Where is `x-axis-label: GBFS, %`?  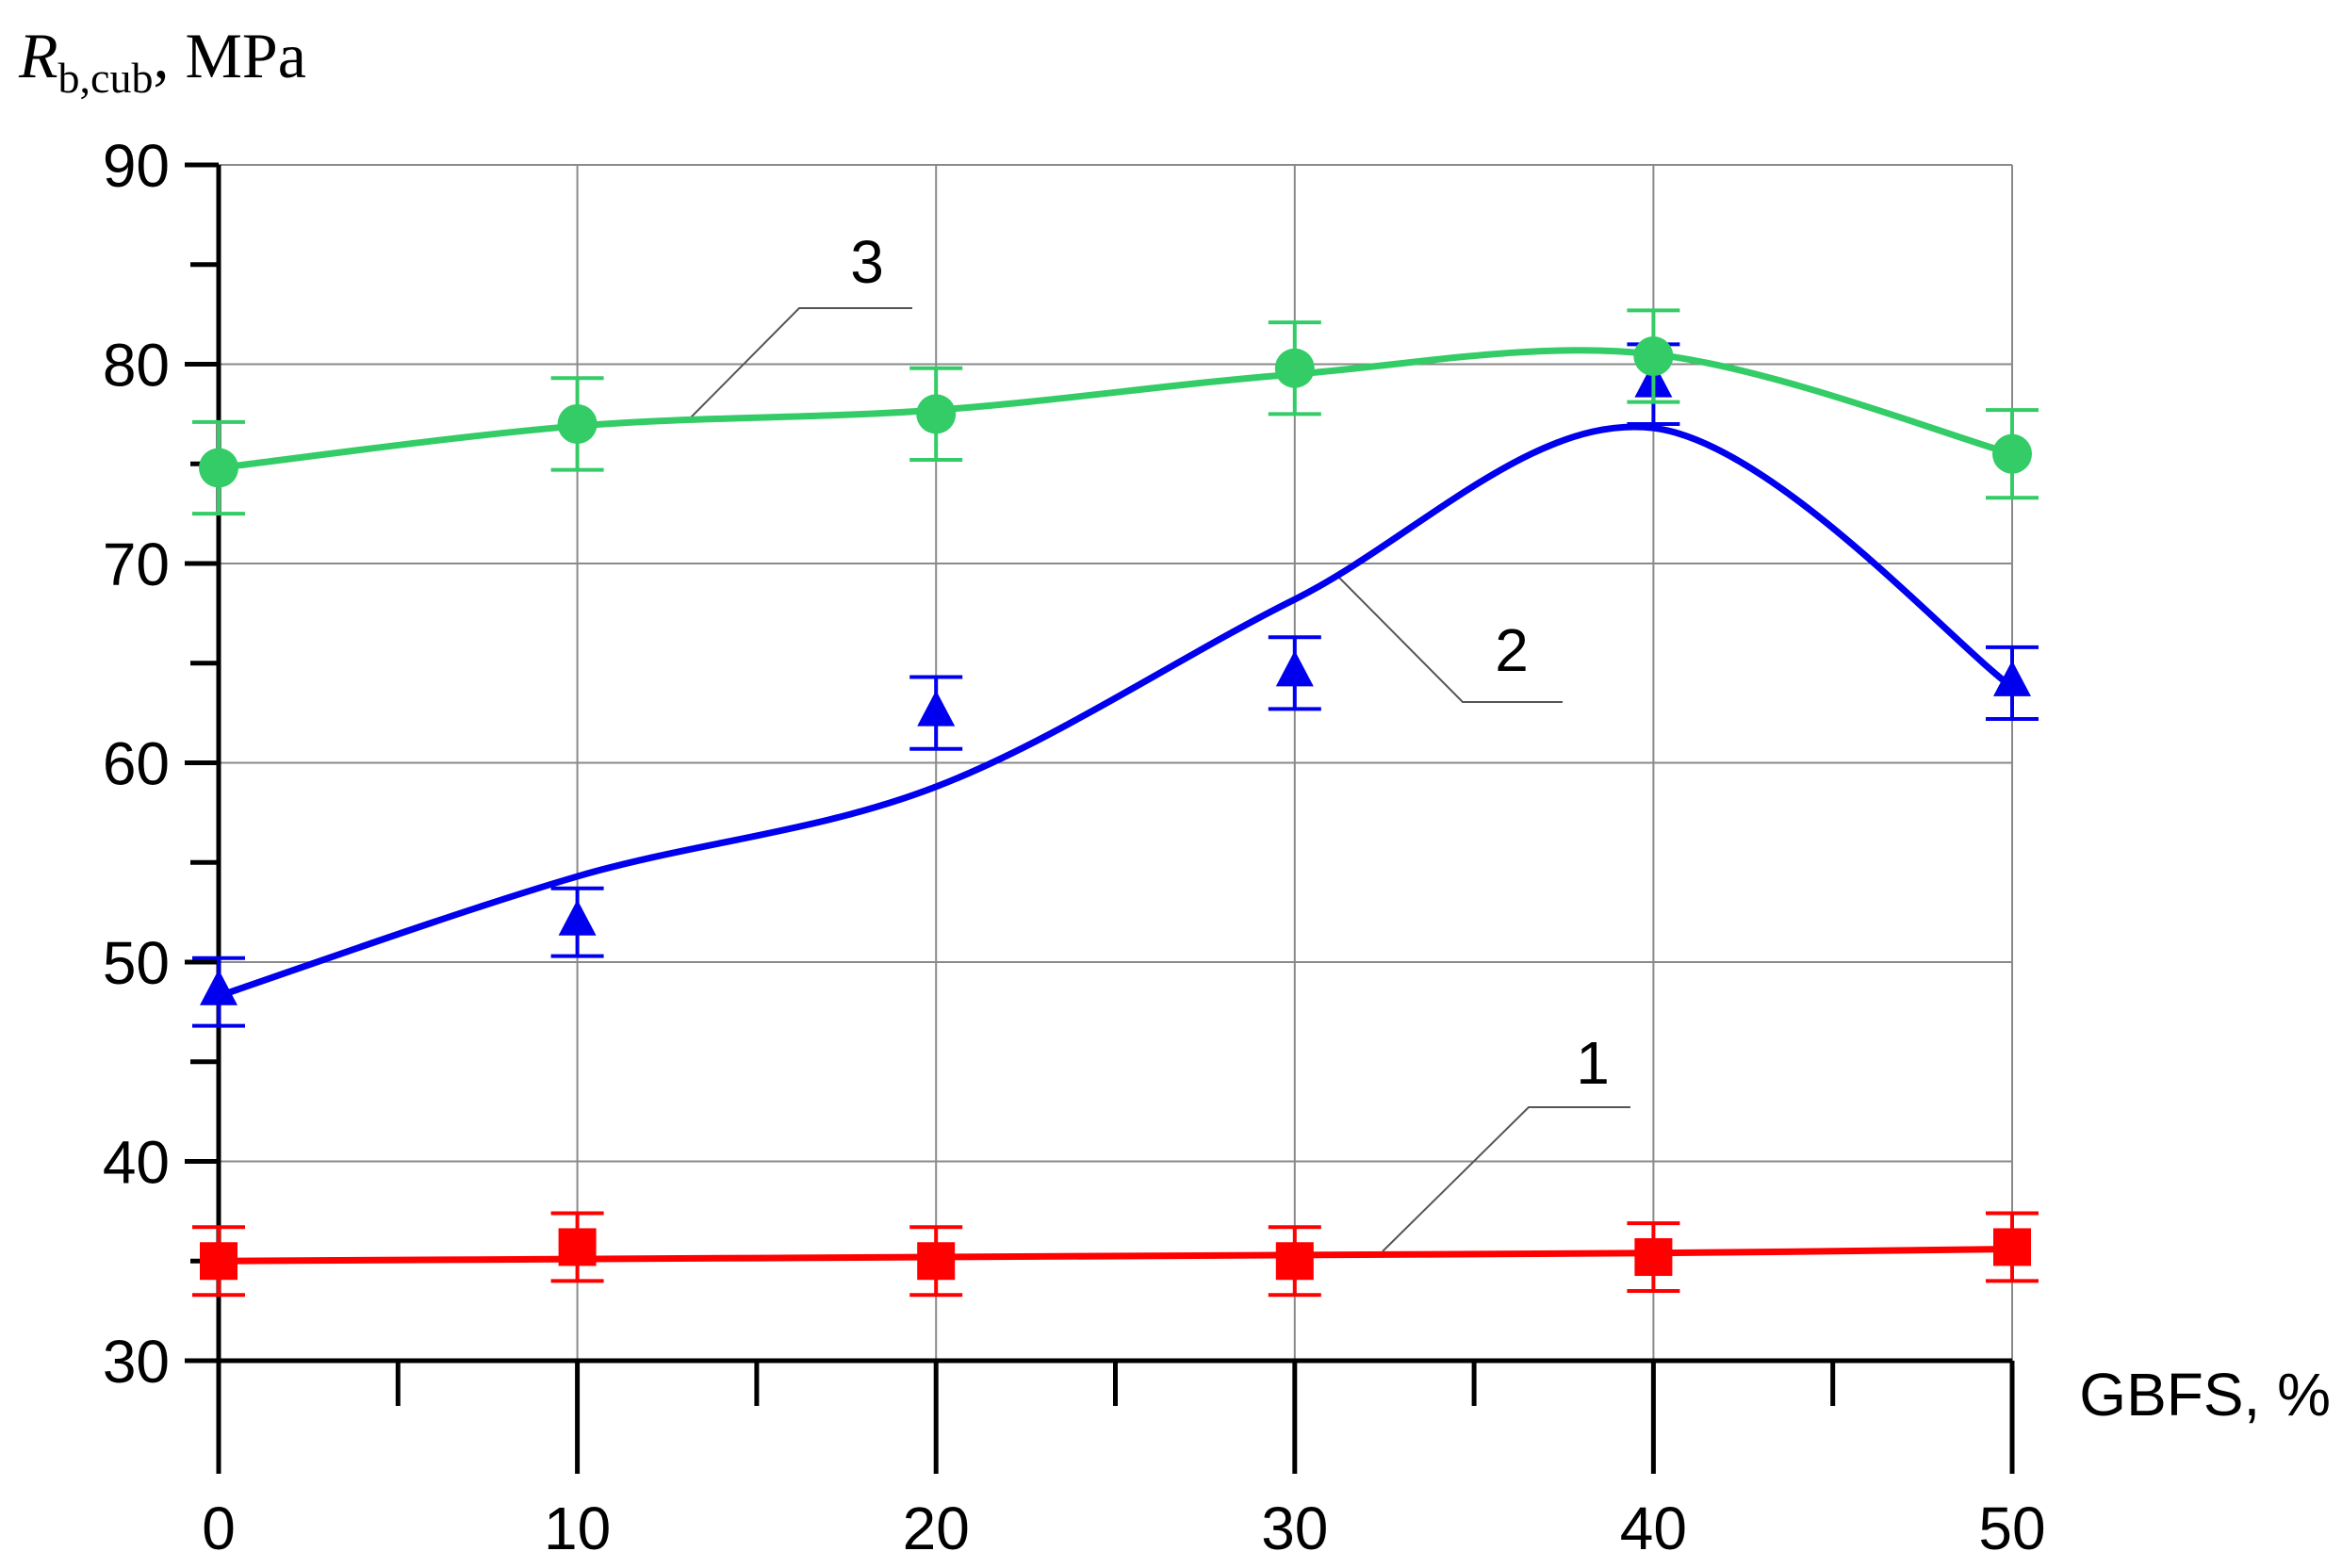 x-axis-label: GBFS, % is located at coordinates (2205, 1395).